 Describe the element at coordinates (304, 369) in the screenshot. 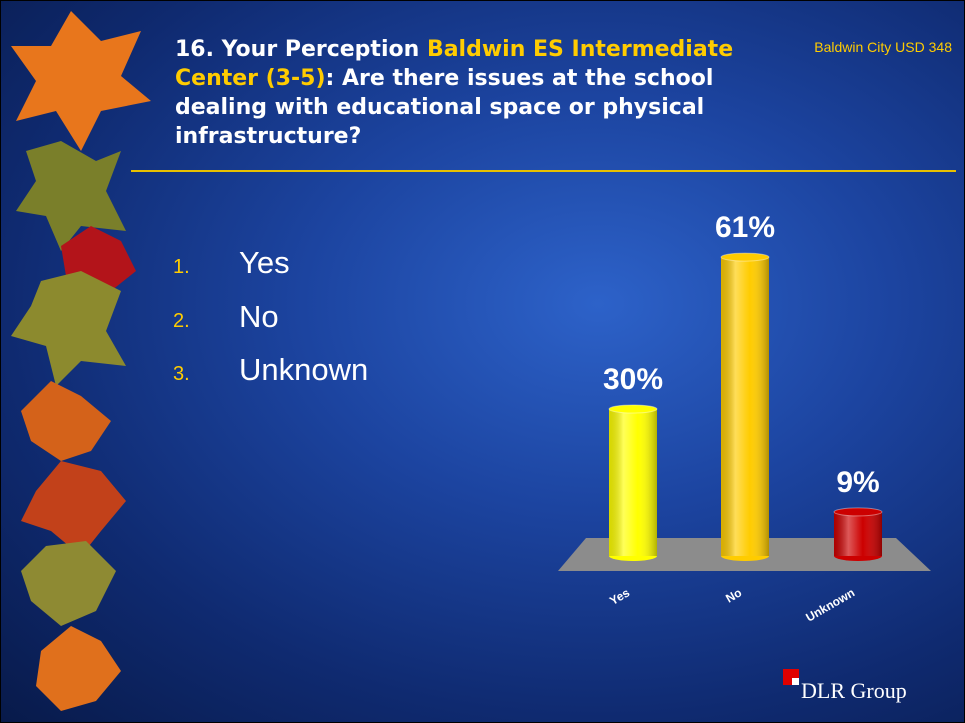

I see `option-label: Unknown` at that location.